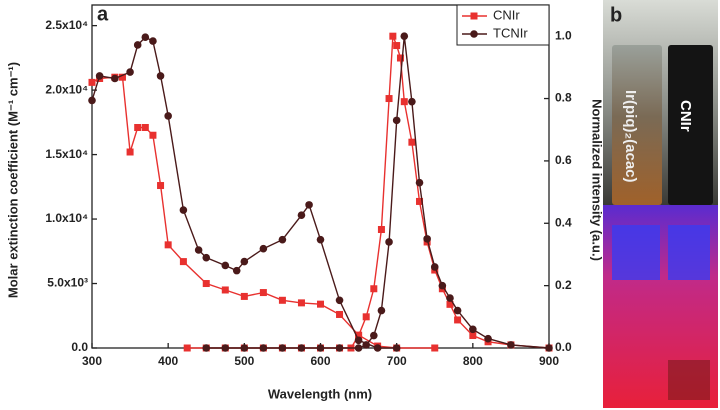 The height and width of the screenshot is (410, 720). Describe the element at coordinates (66, 89) in the screenshot. I see `y-tick-label: 2.0x10⁴` at that location.